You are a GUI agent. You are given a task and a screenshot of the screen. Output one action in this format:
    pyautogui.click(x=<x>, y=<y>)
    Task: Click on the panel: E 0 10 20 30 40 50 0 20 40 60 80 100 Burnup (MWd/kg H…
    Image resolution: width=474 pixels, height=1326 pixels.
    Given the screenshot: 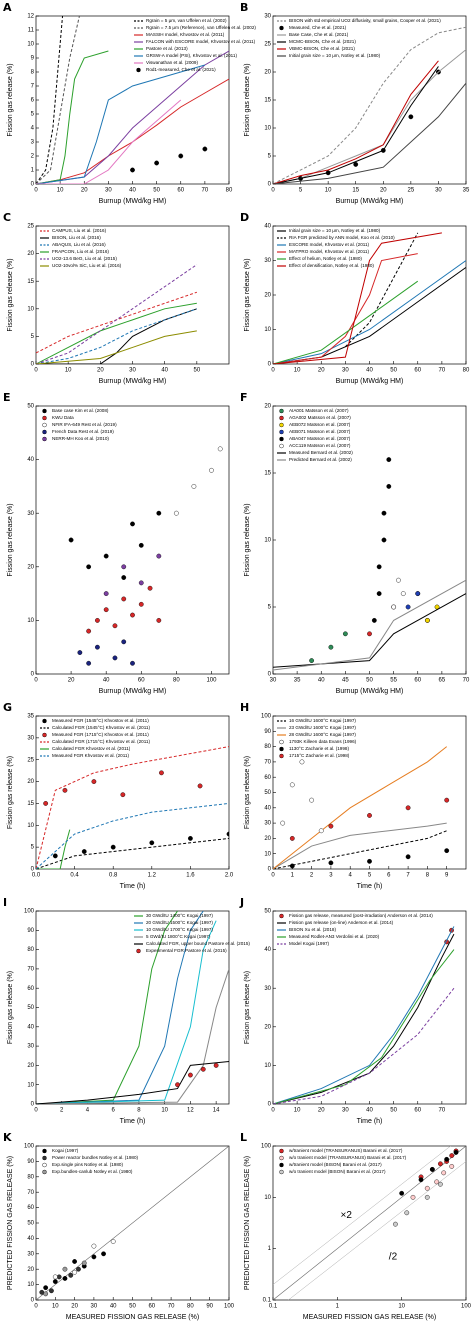 What is the action you would take?
    pyautogui.click(x=116, y=543)
    